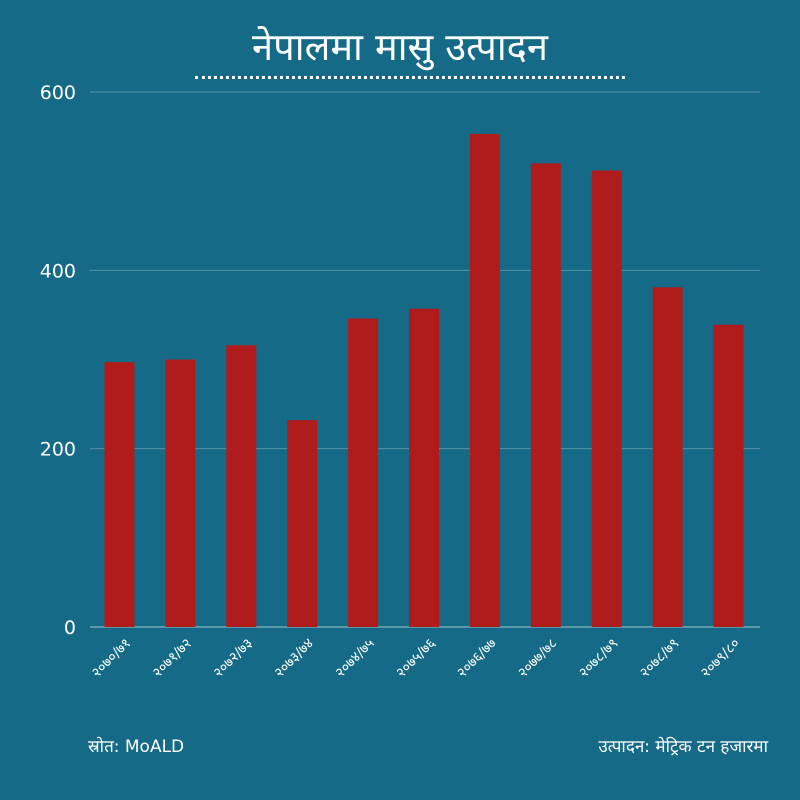  I want to click on x-tick-label: २०७५/७६, so click(416, 659).